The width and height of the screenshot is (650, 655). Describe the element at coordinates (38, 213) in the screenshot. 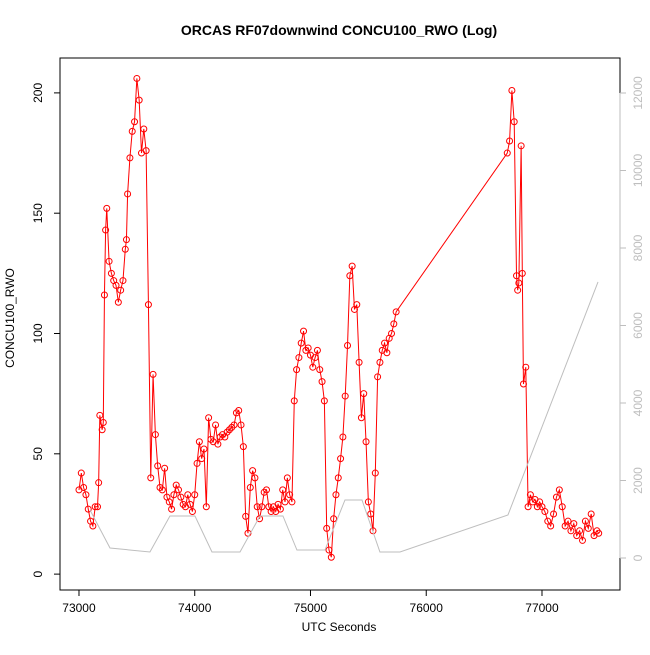

I see `y-tick-label: 150` at that location.